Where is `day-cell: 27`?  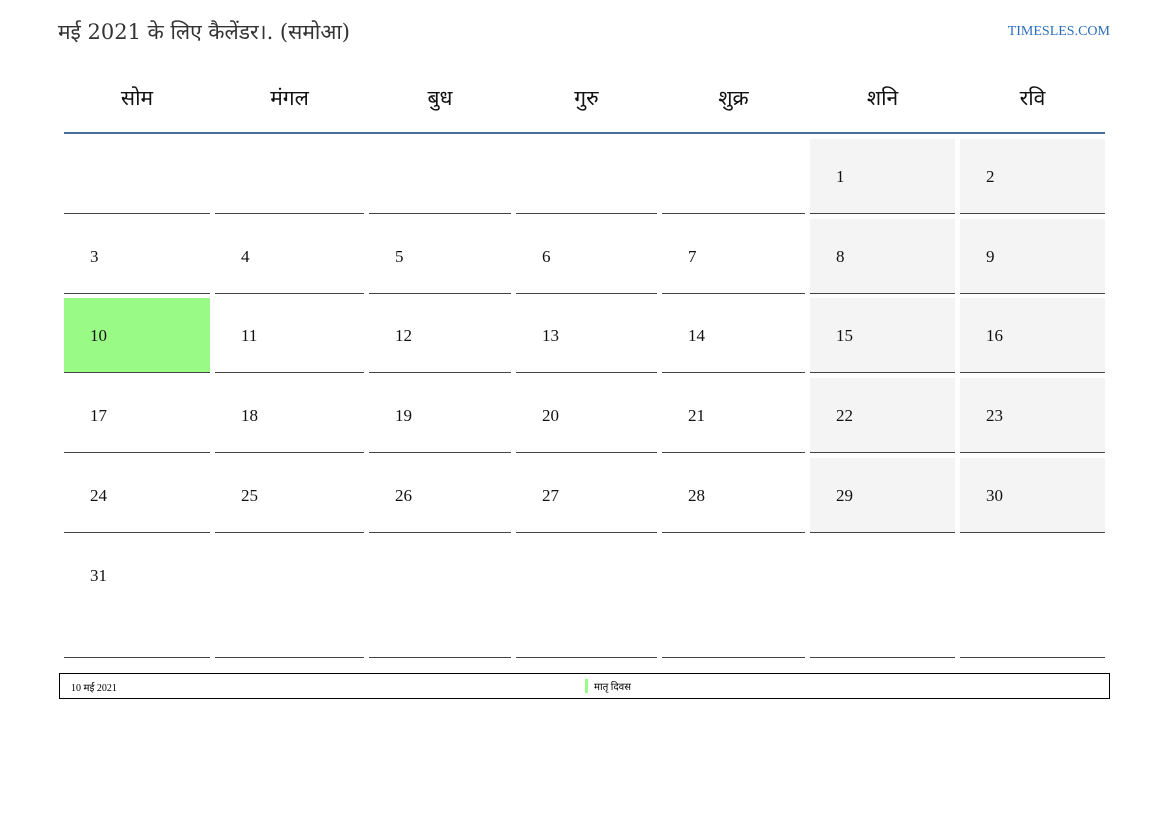 day-cell: 27 is located at coordinates (586, 495).